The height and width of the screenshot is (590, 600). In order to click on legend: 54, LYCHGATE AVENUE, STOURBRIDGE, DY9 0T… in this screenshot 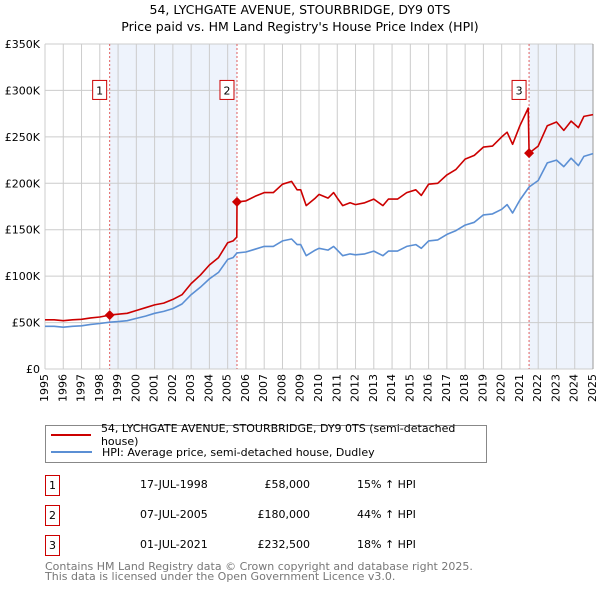, I will do `click(266, 442)`.